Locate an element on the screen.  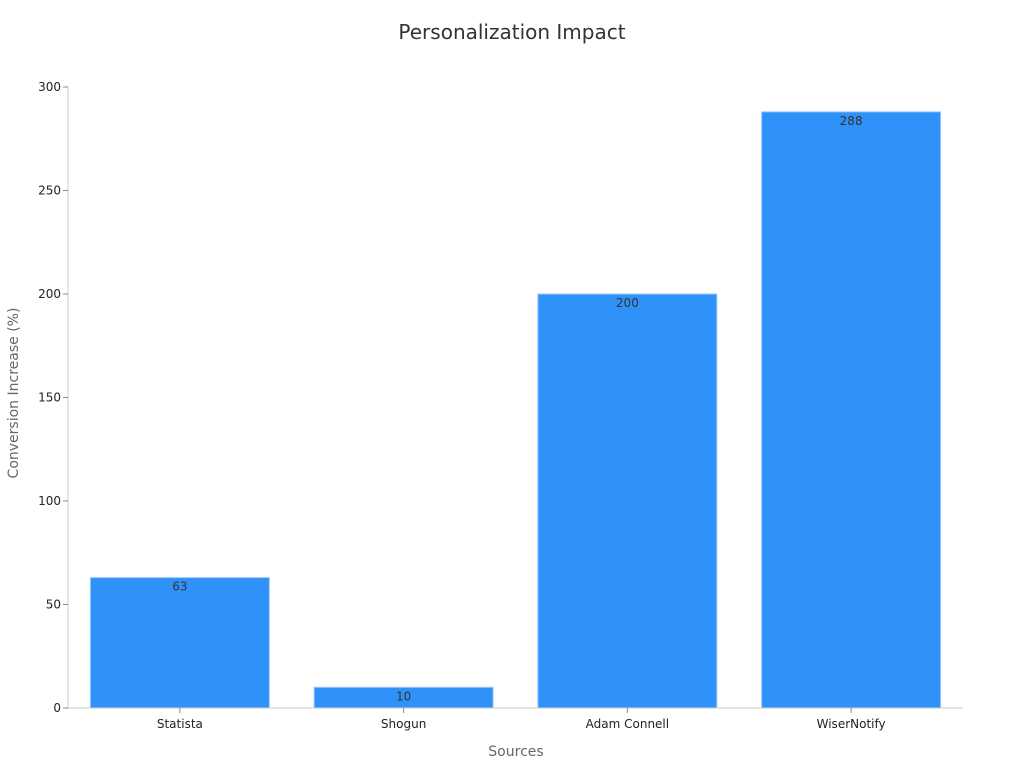
data-label: 63 is located at coordinates (179, 587).